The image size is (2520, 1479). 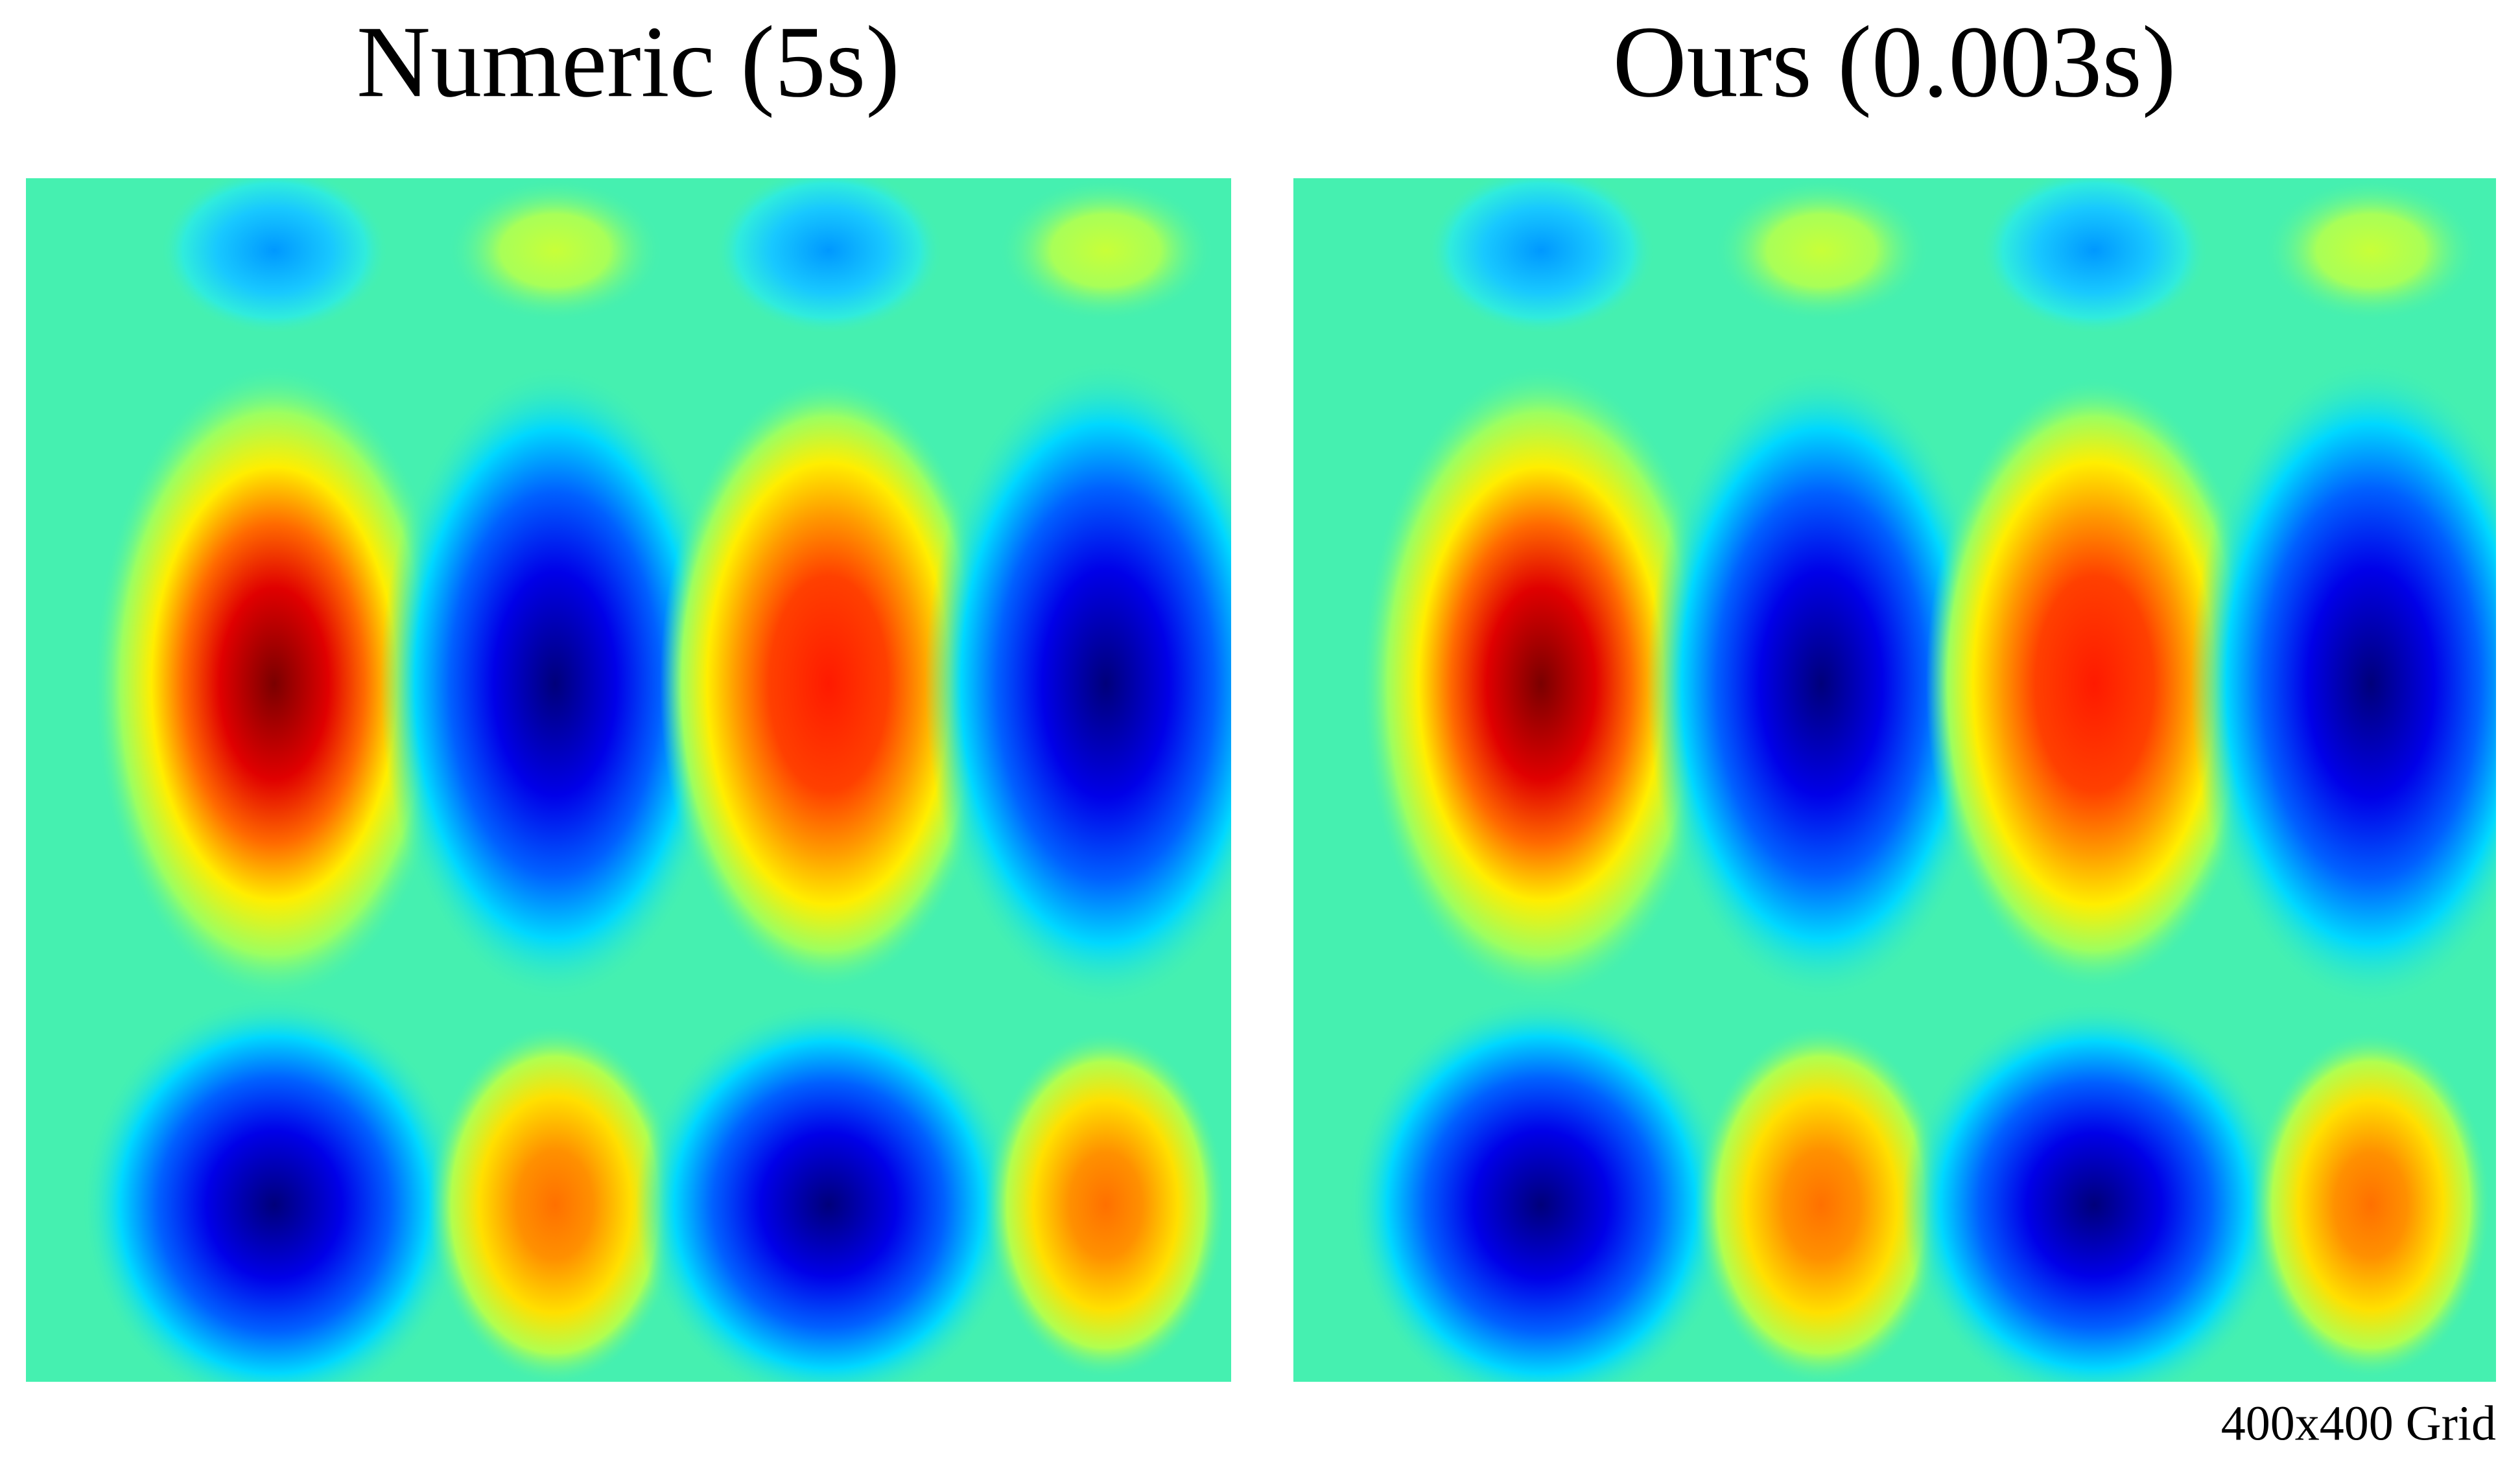 What do you see at coordinates (628, 62) in the screenshot?
I see `panel-title: Numeric (5s)` at bounding box center [628, 62].